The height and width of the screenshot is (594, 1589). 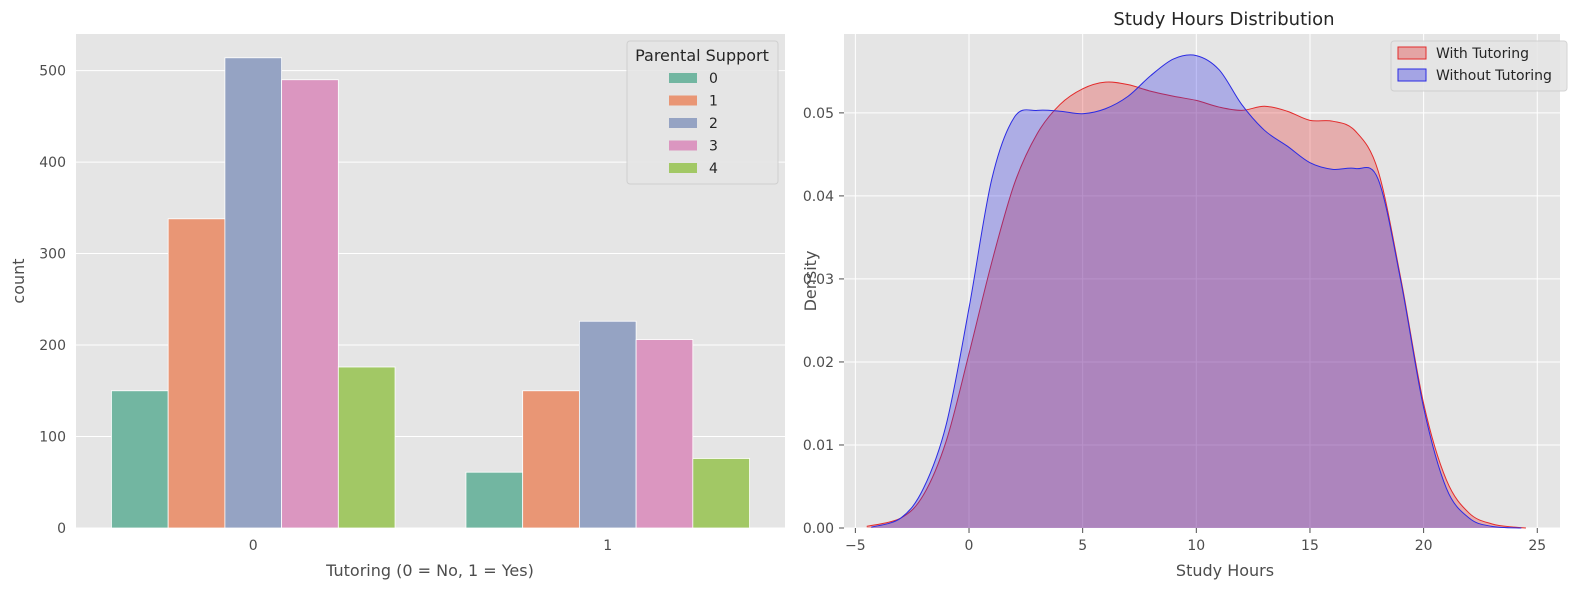 I want to click on left-x-axis-label: Tutoring (0 = No, 1 = Yes), so click(x=429, y=570).